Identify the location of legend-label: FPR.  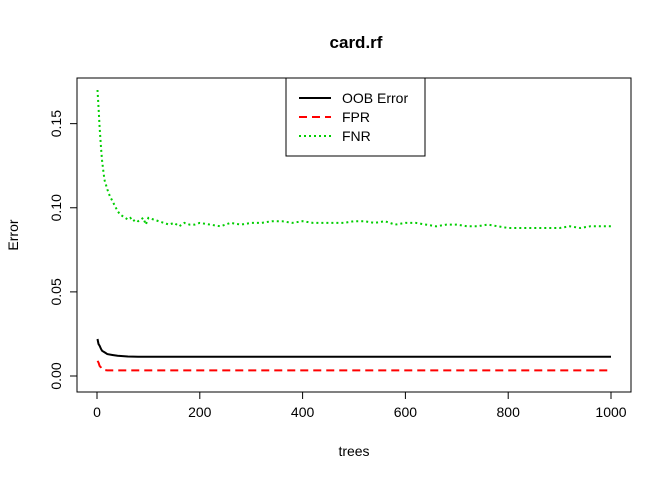
(356, 117).